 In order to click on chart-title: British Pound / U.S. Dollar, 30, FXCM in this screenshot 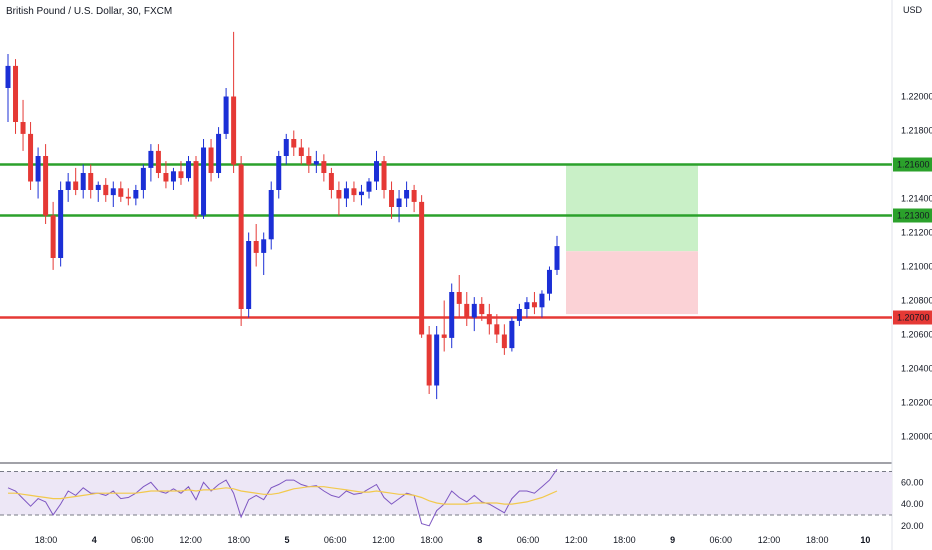, I will do `click(89, 11)`.